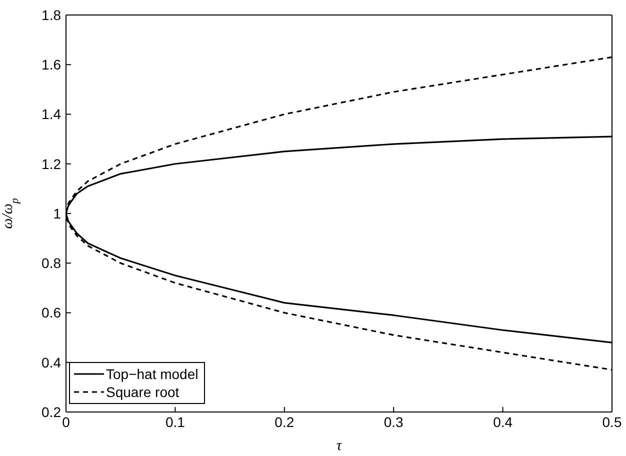  Describe the element at coordinates (57, 213) in the screenshot. I see `y-tick-label: 1` at that location.